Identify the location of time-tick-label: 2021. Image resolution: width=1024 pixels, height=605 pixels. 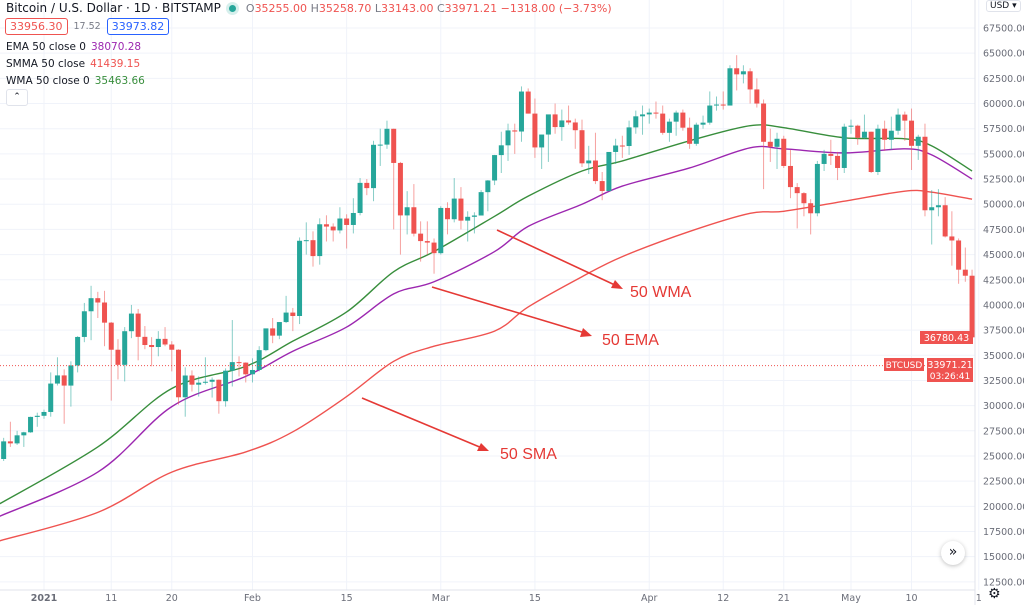
(44, 598).